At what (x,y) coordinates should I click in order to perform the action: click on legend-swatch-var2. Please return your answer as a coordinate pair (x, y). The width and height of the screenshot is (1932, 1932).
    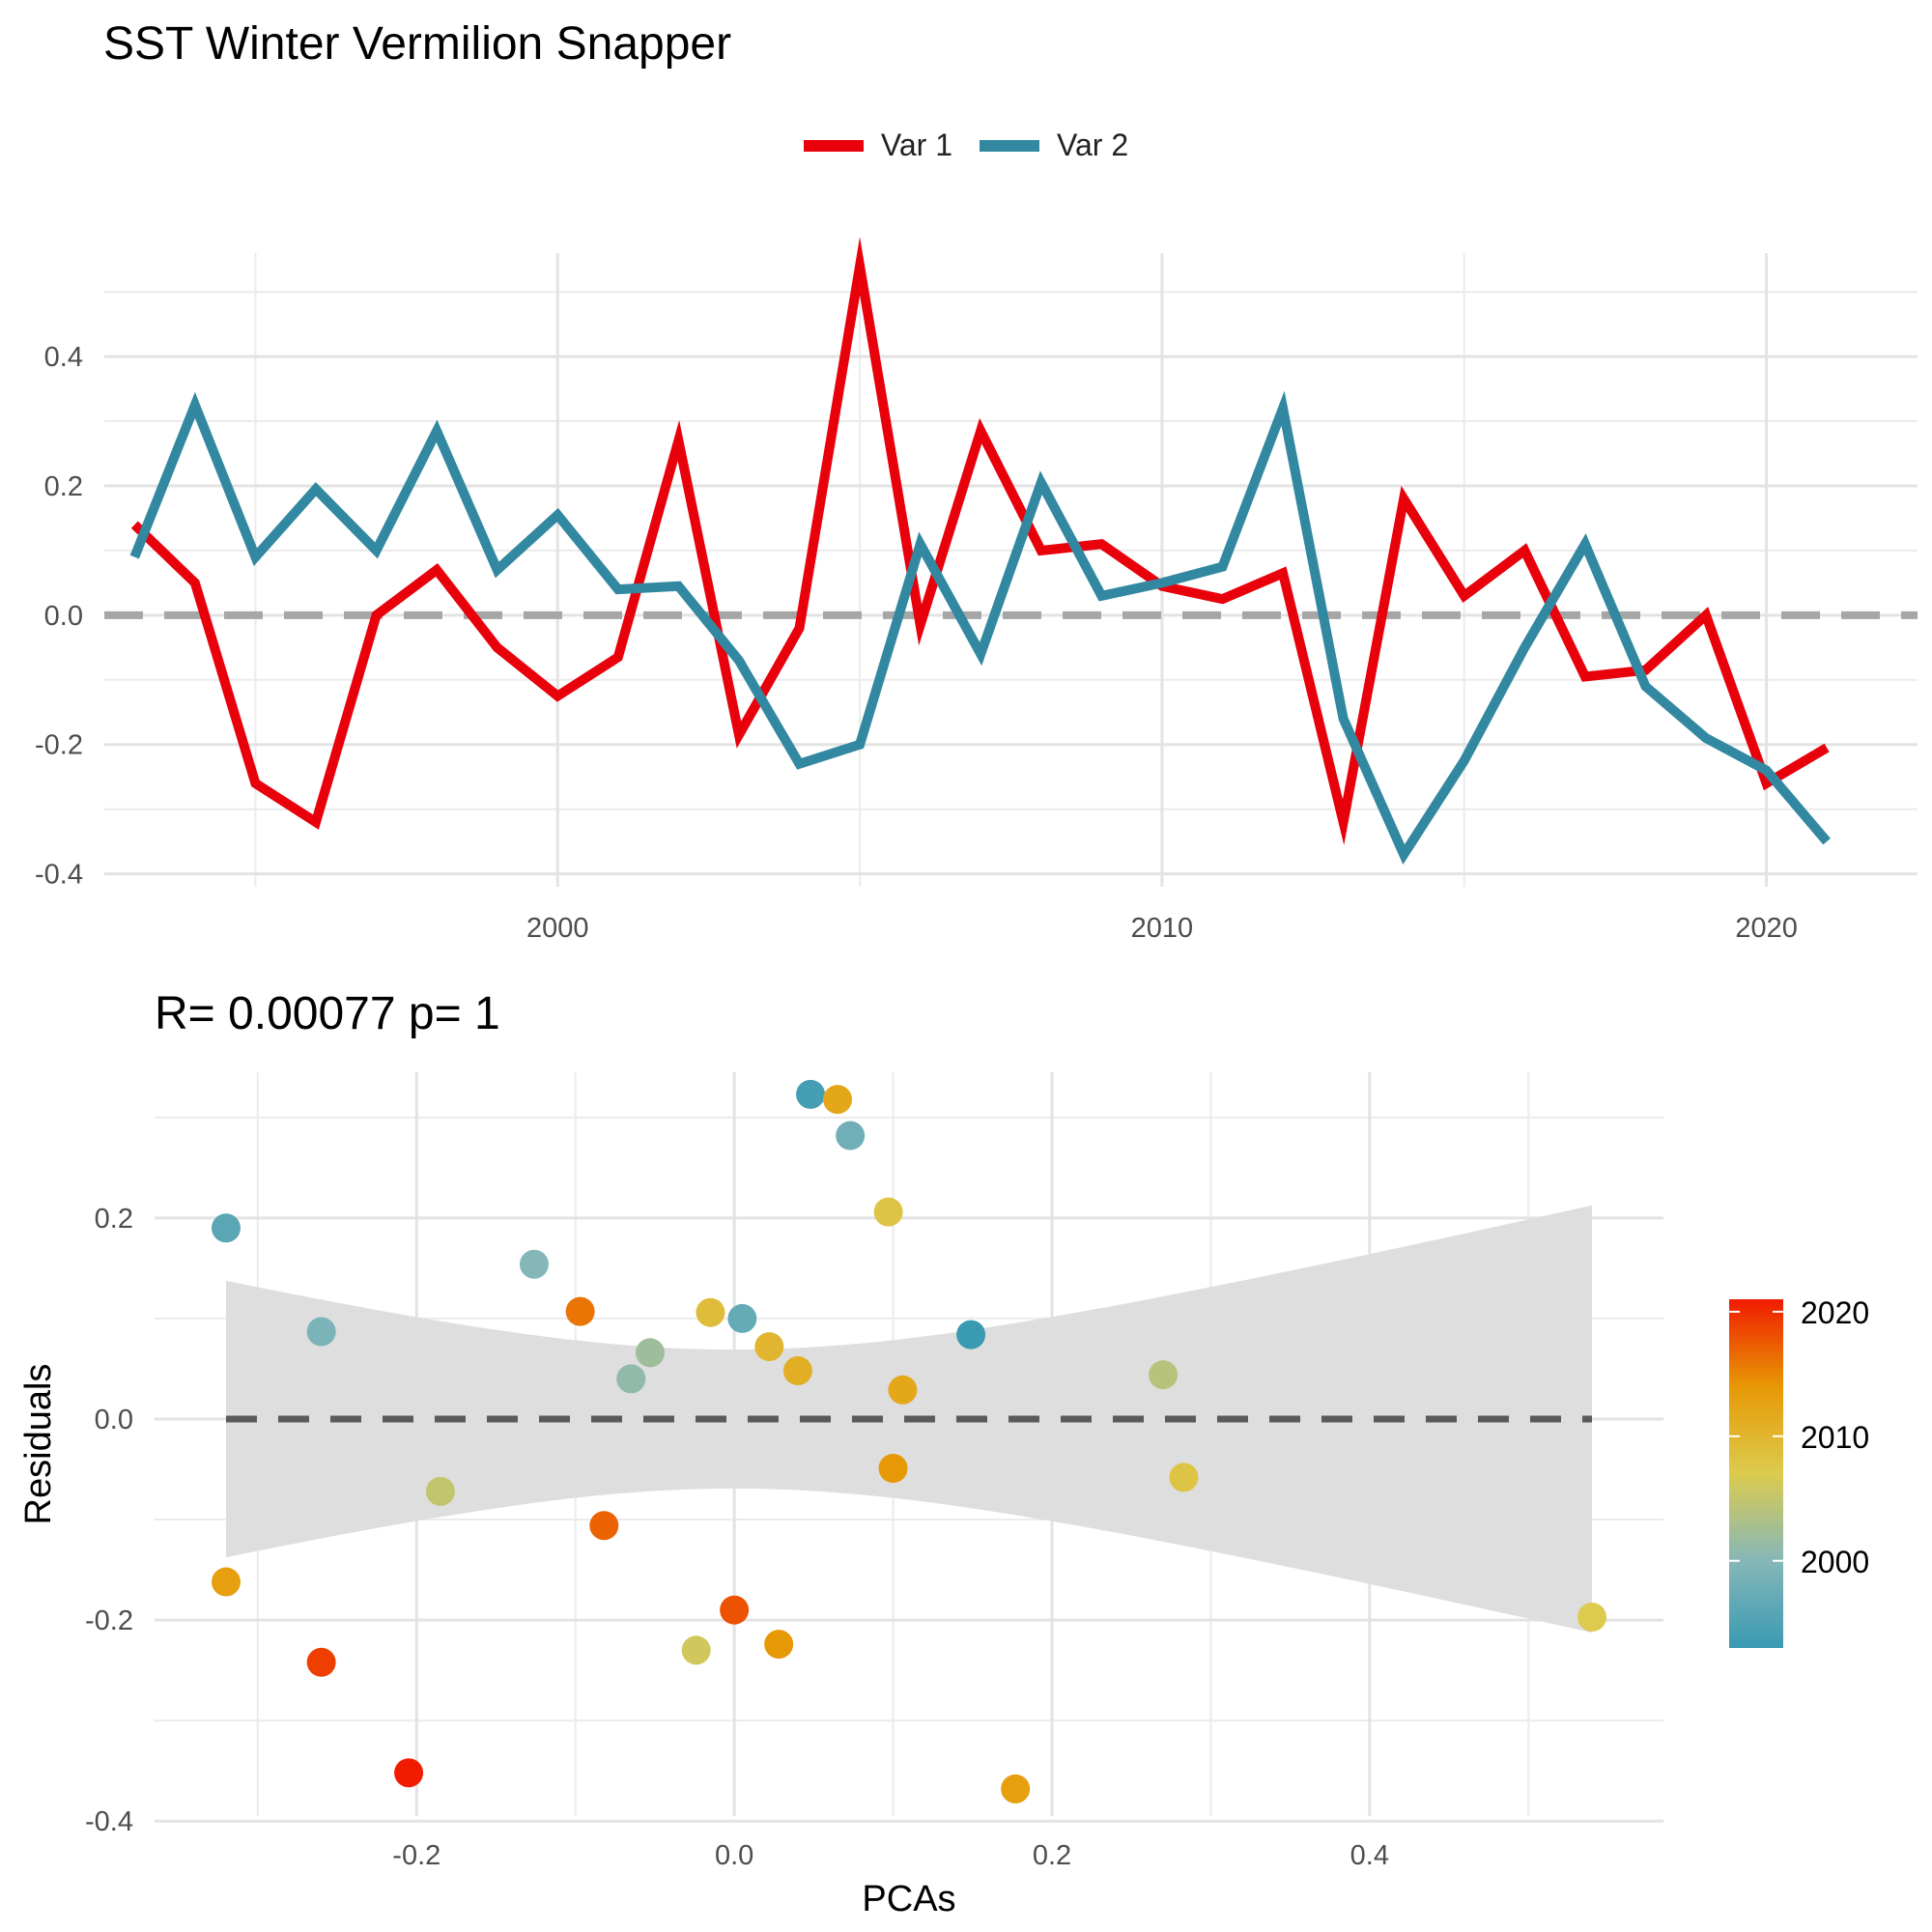
    Looking at the image, I should click on (1009, 145).